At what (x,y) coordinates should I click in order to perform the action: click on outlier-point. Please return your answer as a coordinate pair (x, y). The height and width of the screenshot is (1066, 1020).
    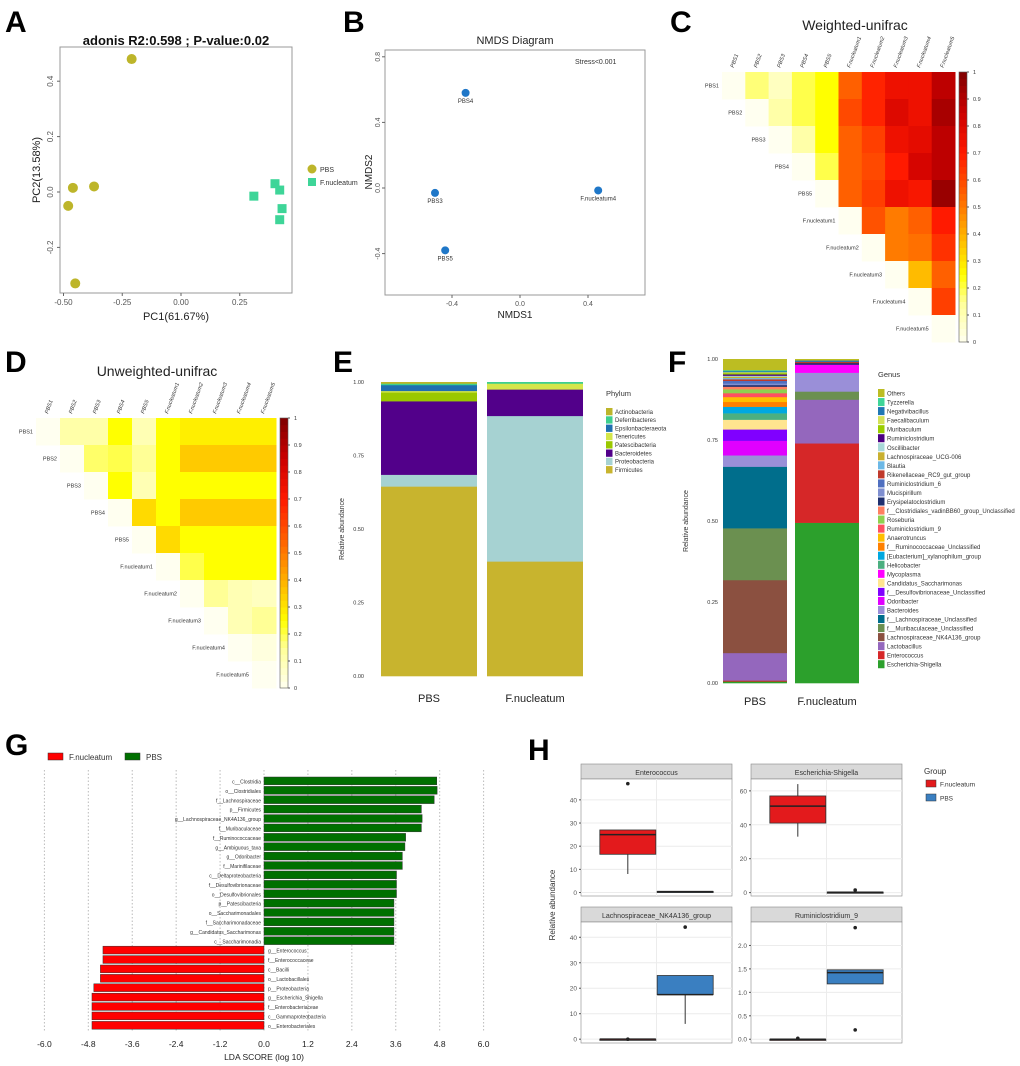
    Looking at the image, I should click on (855, 890).